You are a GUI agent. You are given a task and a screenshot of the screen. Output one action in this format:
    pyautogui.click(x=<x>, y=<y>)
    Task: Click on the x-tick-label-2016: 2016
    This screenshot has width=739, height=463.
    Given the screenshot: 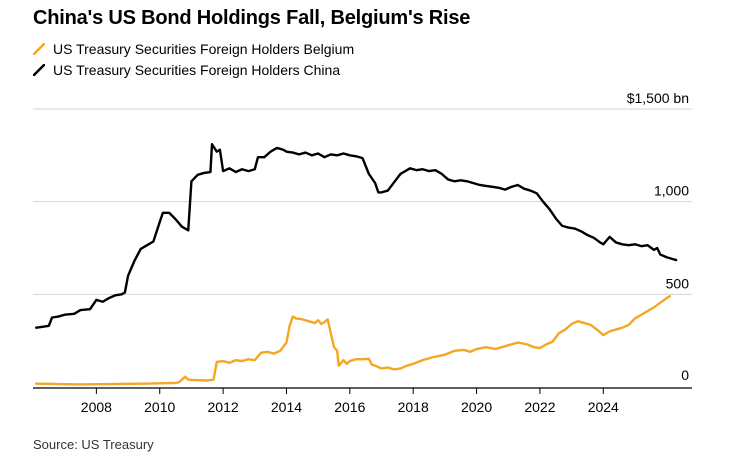 What is the action you would take?
    pyautogui.click(x=349, y=407)
    